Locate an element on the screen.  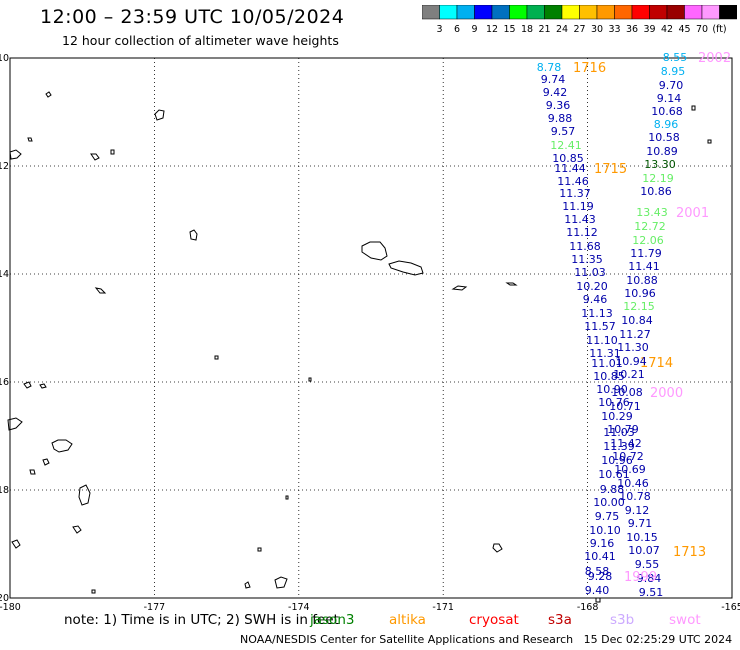
colorbar-label: 6 is located at coordinates (457, 29).